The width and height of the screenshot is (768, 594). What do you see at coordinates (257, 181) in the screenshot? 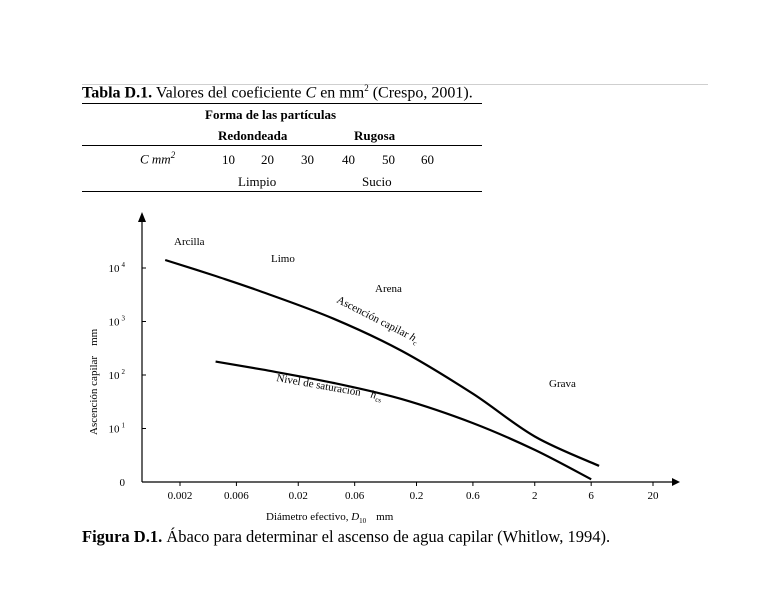
I see `table-cond-clean: Limpio` at bounding box center [257, 181].